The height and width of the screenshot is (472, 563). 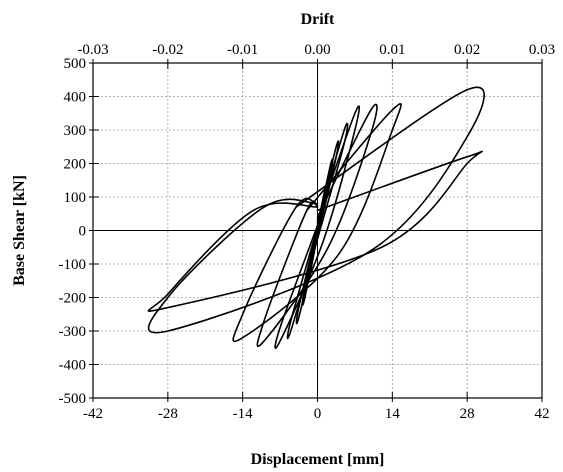 I want to click on x2-tick-label: 0.02, so click(x=467, y=50).